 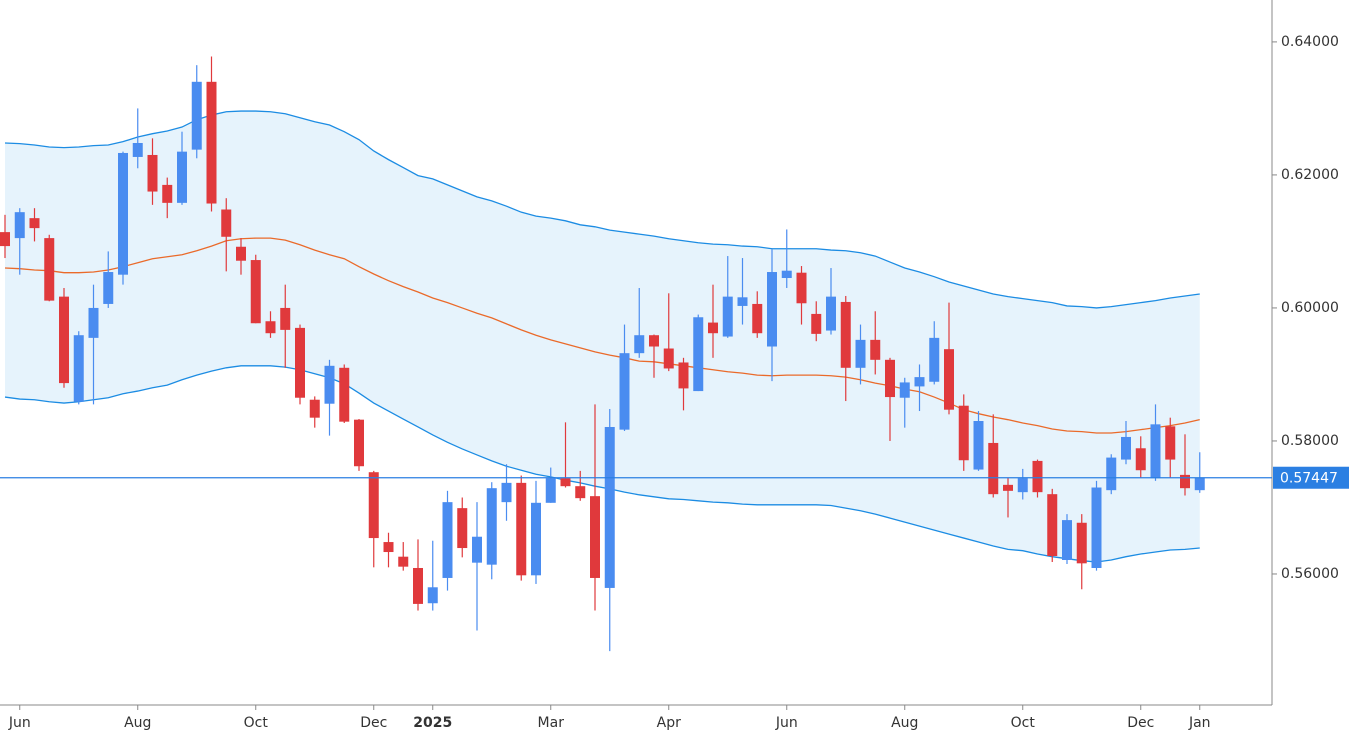 I want to click on y-tick-label: 0.56000, so click(x=1310, y=574).